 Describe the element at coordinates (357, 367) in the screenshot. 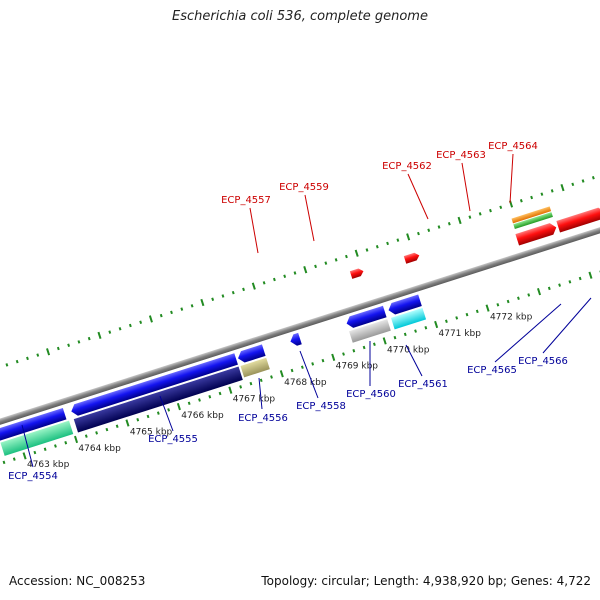

I see `kbp-label: 4769 kbp` at that location.